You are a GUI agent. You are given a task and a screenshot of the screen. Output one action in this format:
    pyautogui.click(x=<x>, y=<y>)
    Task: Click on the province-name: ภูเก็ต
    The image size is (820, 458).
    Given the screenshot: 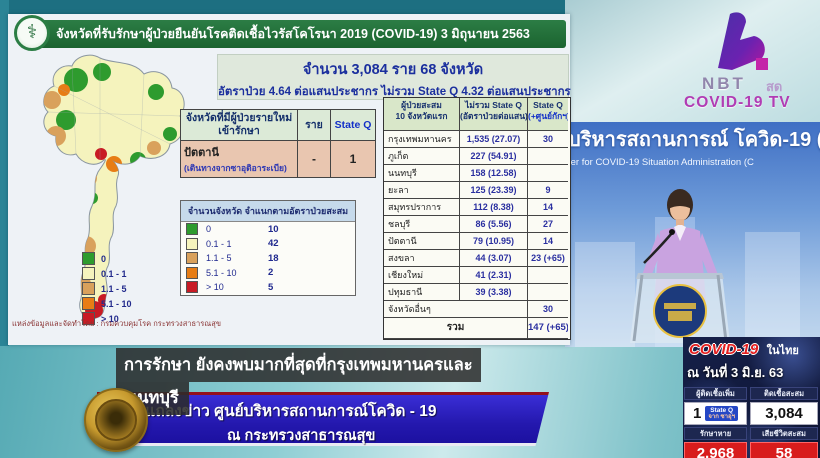 What is the action you would take?
    pyautogui.click(x=422, y=156)
    